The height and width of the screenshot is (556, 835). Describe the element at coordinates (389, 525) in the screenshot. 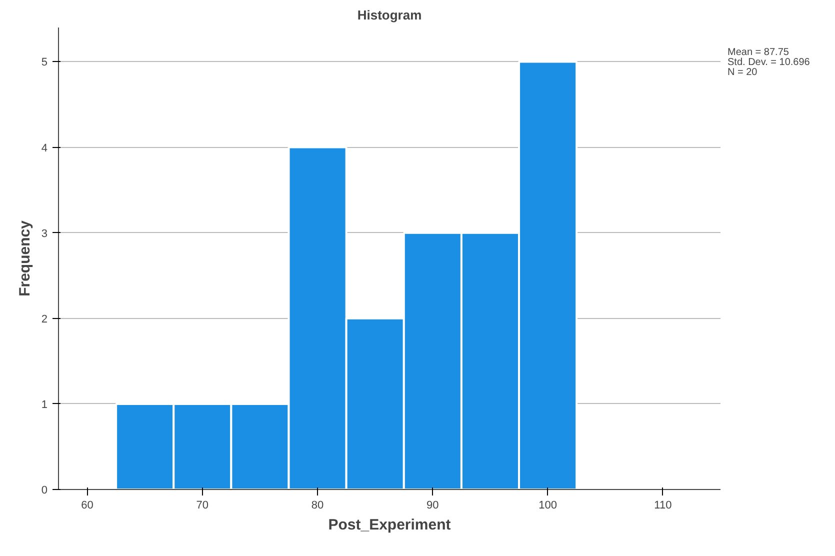

I see `x-axis-title: Post_Experiment` at that location.